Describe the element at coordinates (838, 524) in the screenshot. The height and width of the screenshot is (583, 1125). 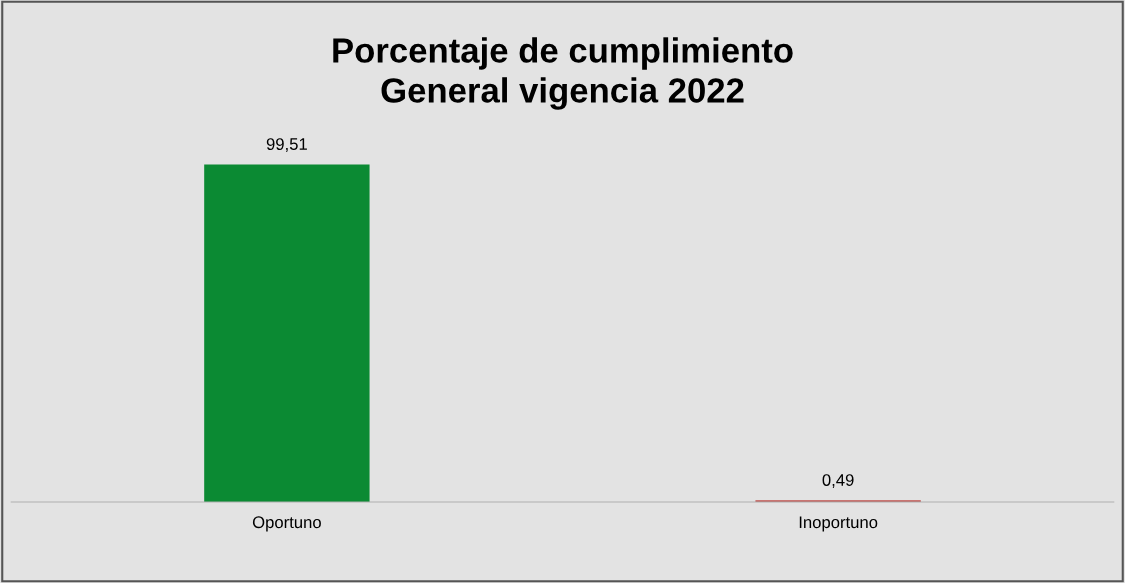
I see `x-tick-label: Inoportuno` at that location.